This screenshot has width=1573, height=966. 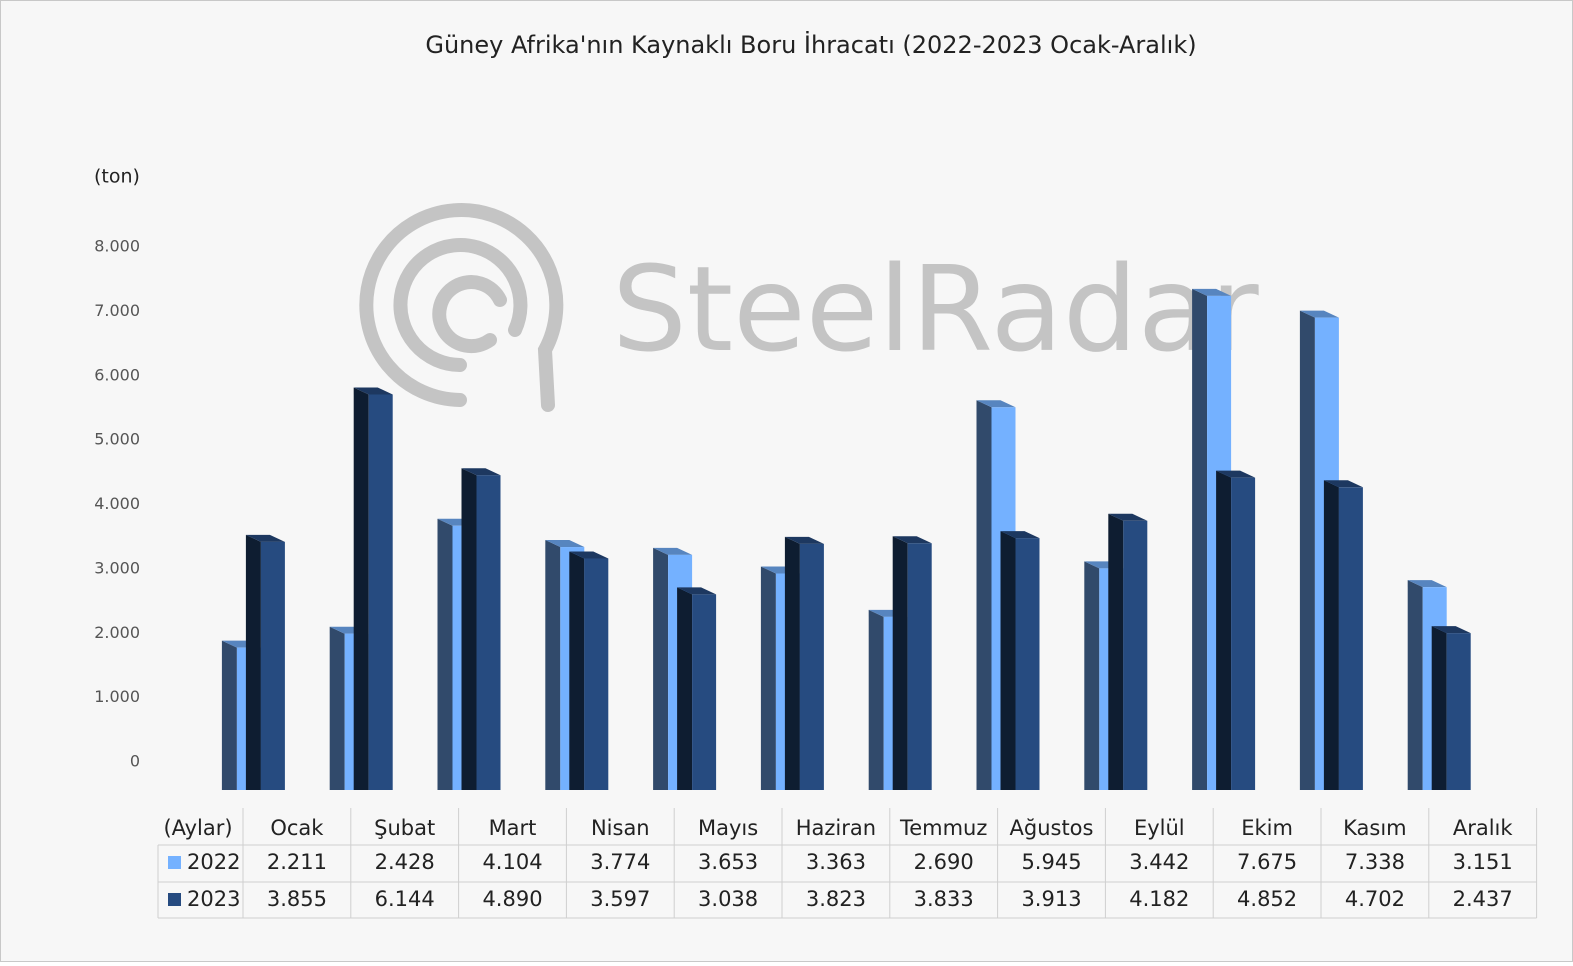 I want to click on y-tick-label: 2.000, so click(x=117, y=632).